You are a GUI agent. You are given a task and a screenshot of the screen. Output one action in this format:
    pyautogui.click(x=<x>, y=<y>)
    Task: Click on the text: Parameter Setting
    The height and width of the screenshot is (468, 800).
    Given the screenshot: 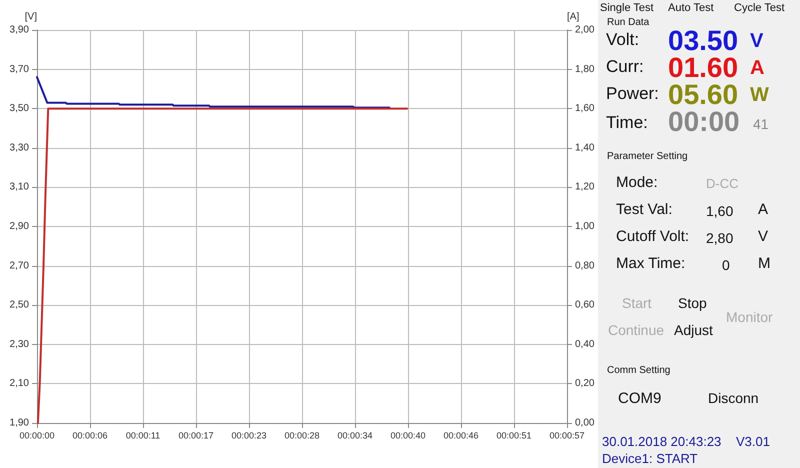 What is the action you would take?
    pyautogui.click(x=647, y=156)
    